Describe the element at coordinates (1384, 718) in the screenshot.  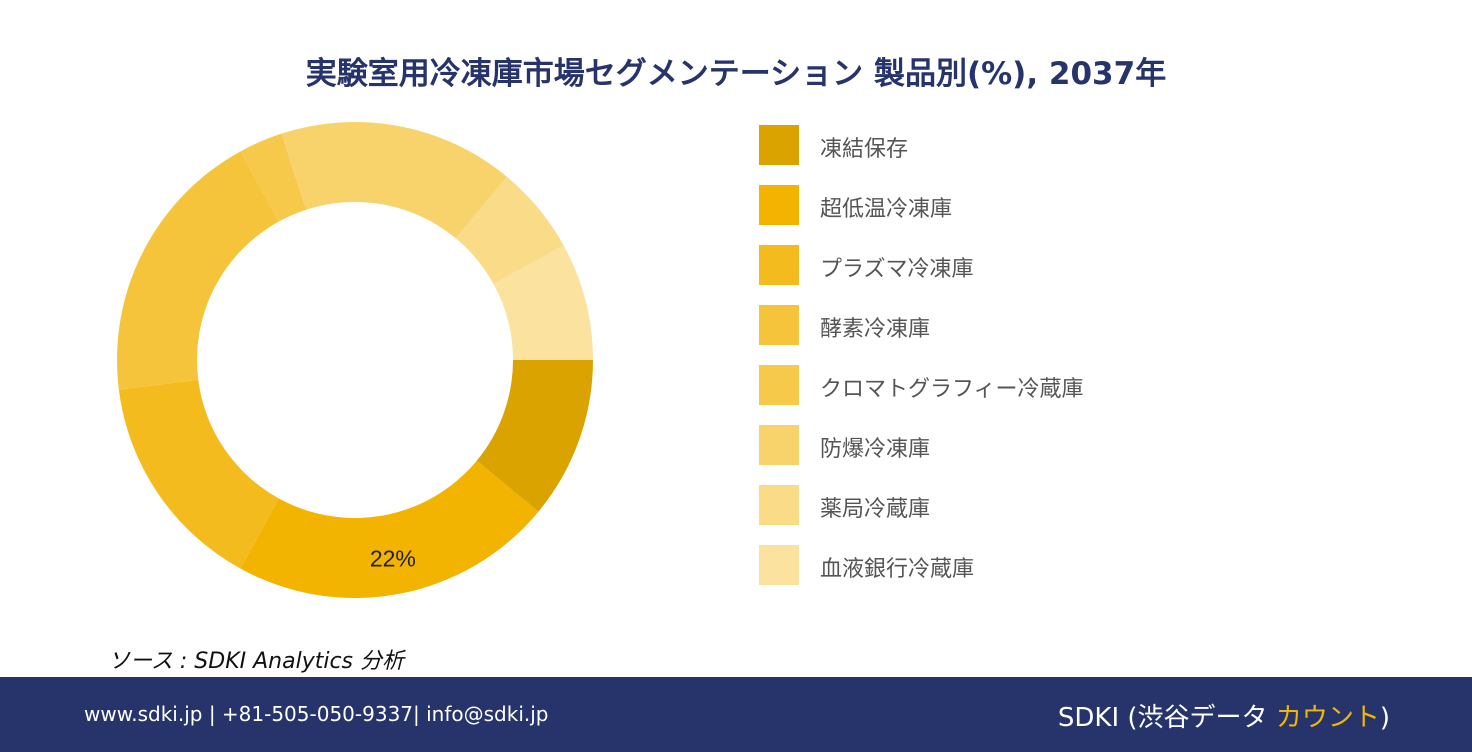
I see `brand-suffix: )` at that location.